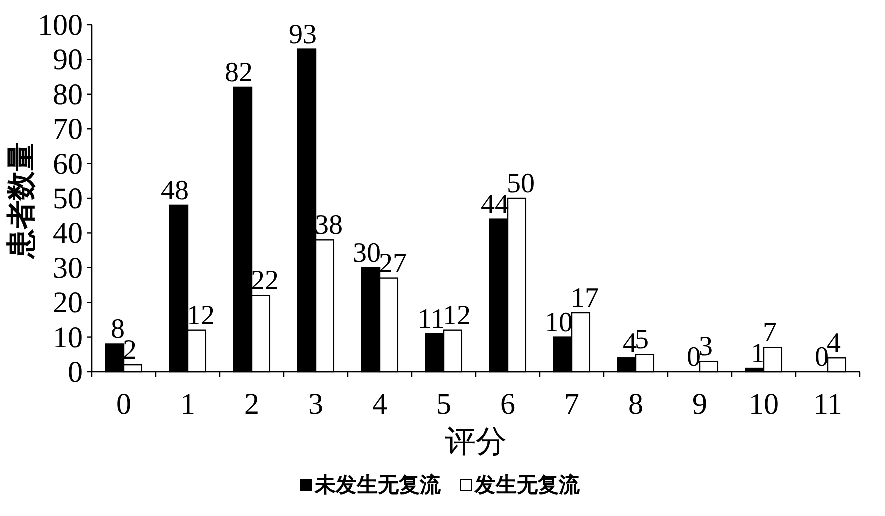 The image size is (885, 516). I want to click on data-label: 50, so click(521, 184).